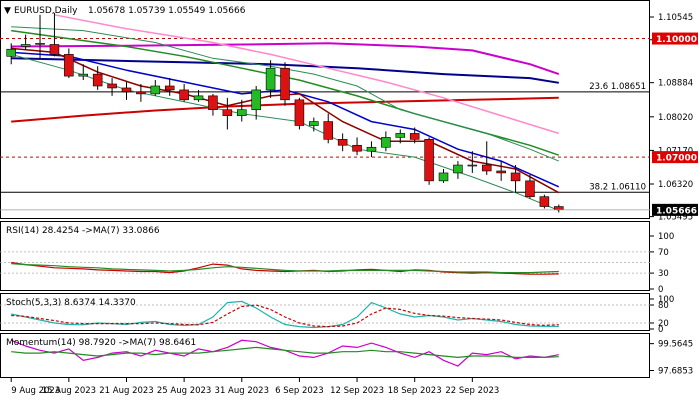  What do you see at coordinates (285, 352) in the screenshot?
I see `momentum-series-line` at bounding box center [285, 352].